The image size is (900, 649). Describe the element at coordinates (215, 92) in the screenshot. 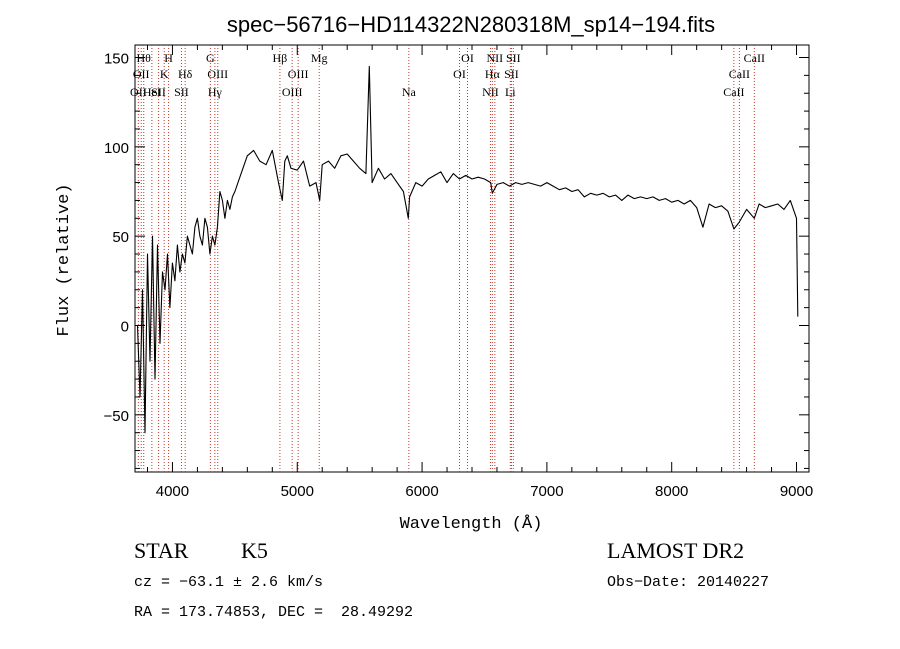

I see `spectral-line-label: Hγ` at that location.